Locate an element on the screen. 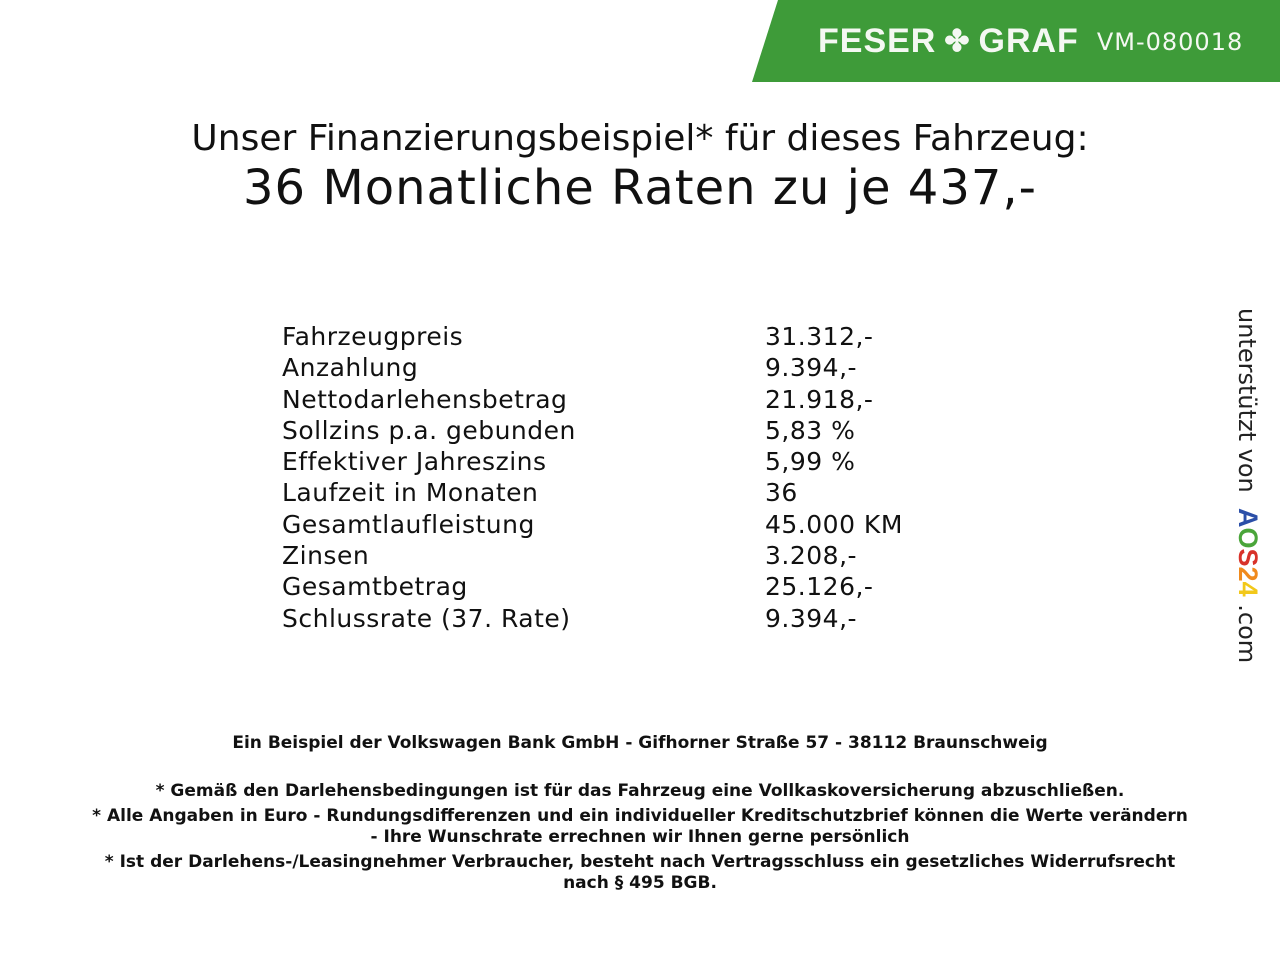  row-value: 25.126,- is located at coordinates (819, 587).